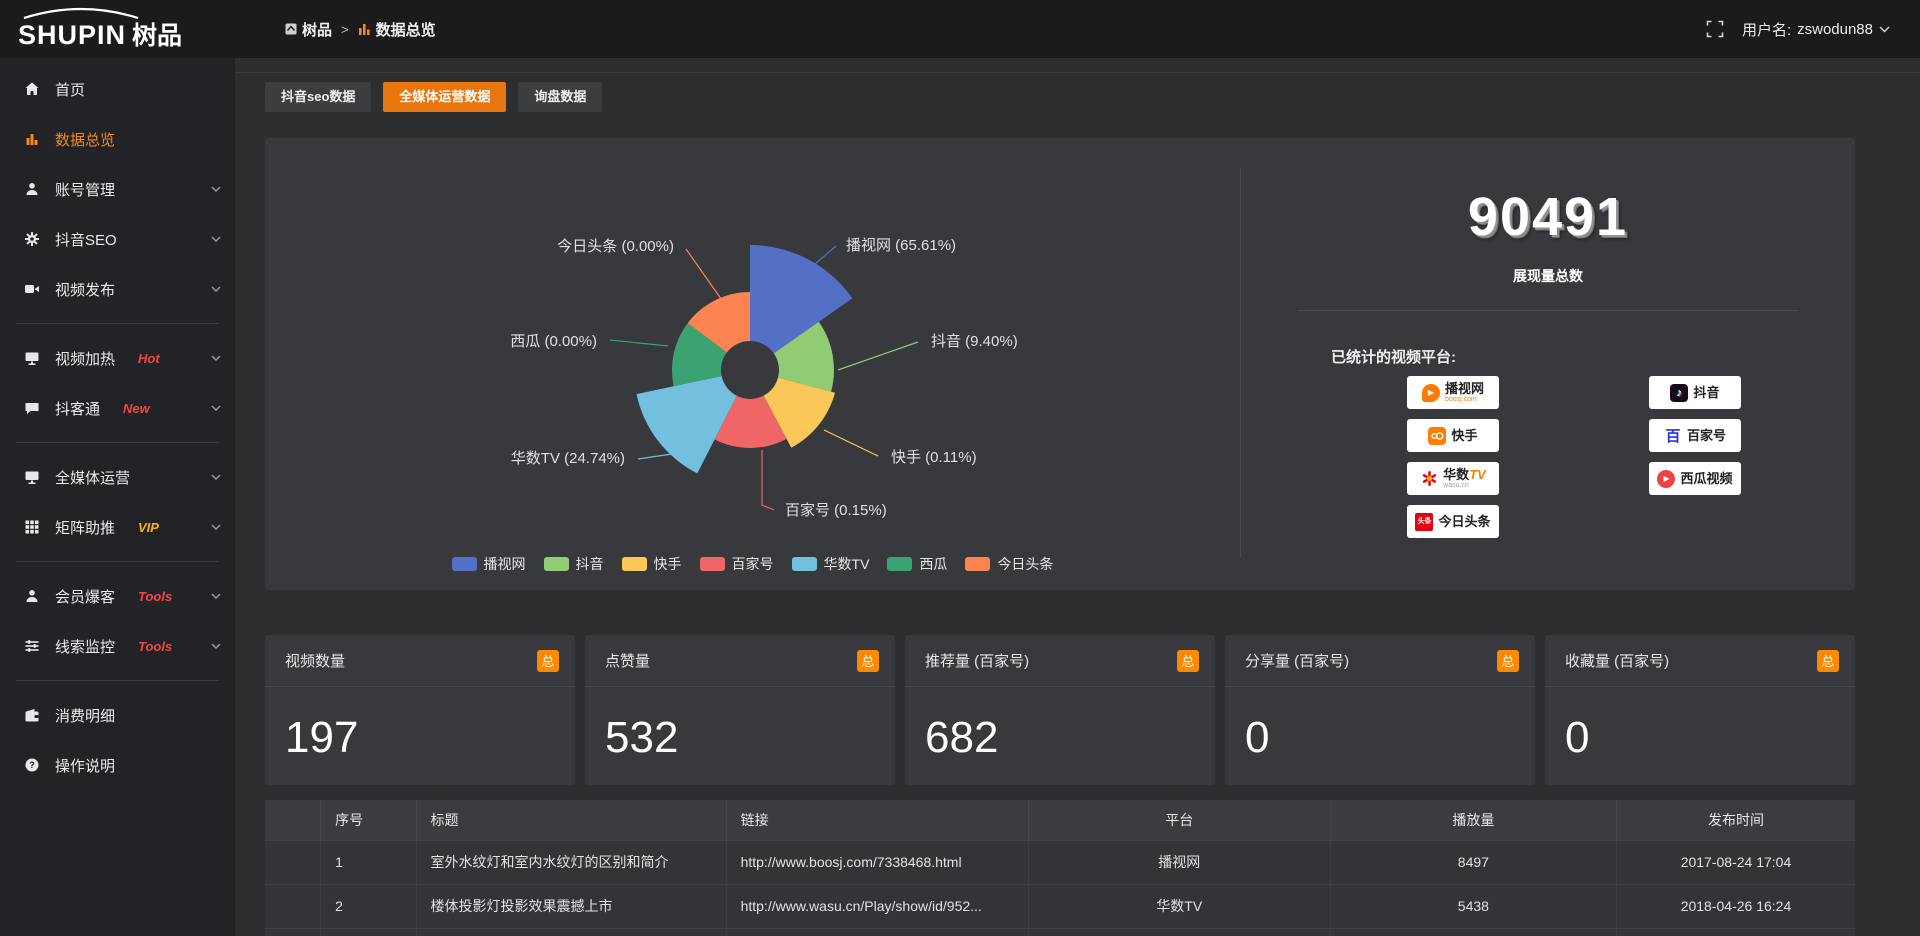 The height and width of the screenshot is (936, 1920). Describe the element at coordinates (117, 29) in the screenshot. I see `app-logo: SHUPIN 树品` at that location.